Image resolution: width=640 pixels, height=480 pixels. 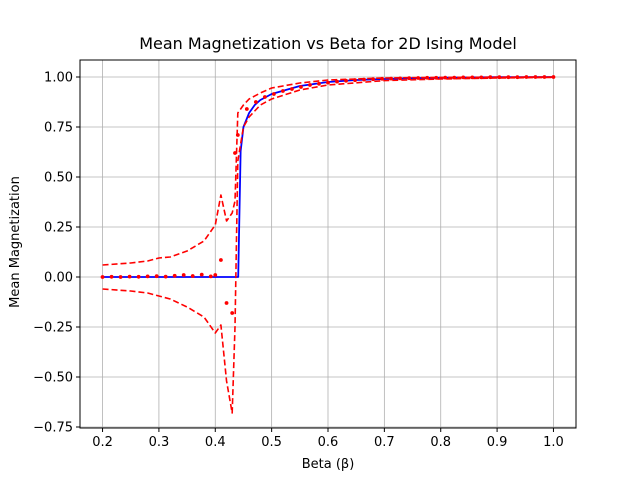 I want to click on y-tick-label: −0.25, so click(x=53, y=328).